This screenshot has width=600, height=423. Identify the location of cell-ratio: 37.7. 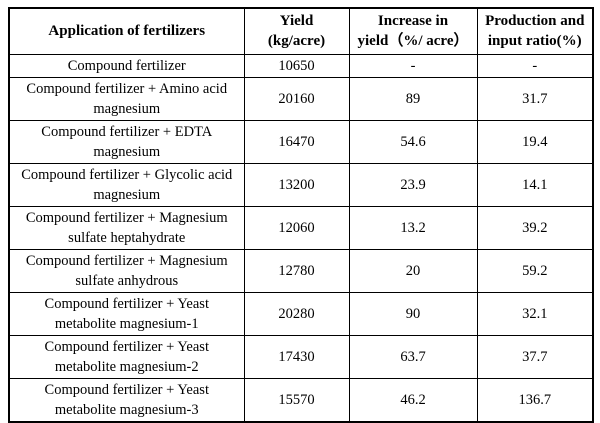
(535, 356).